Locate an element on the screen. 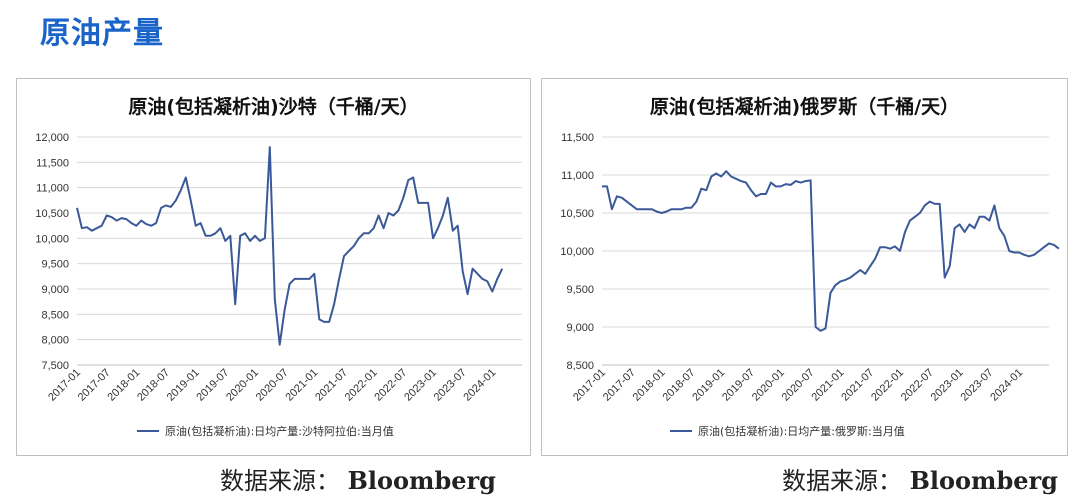 The image size is (1080, 500). source-note-left: 数据来源： Bloomberg is located at coordinates (358, 478).